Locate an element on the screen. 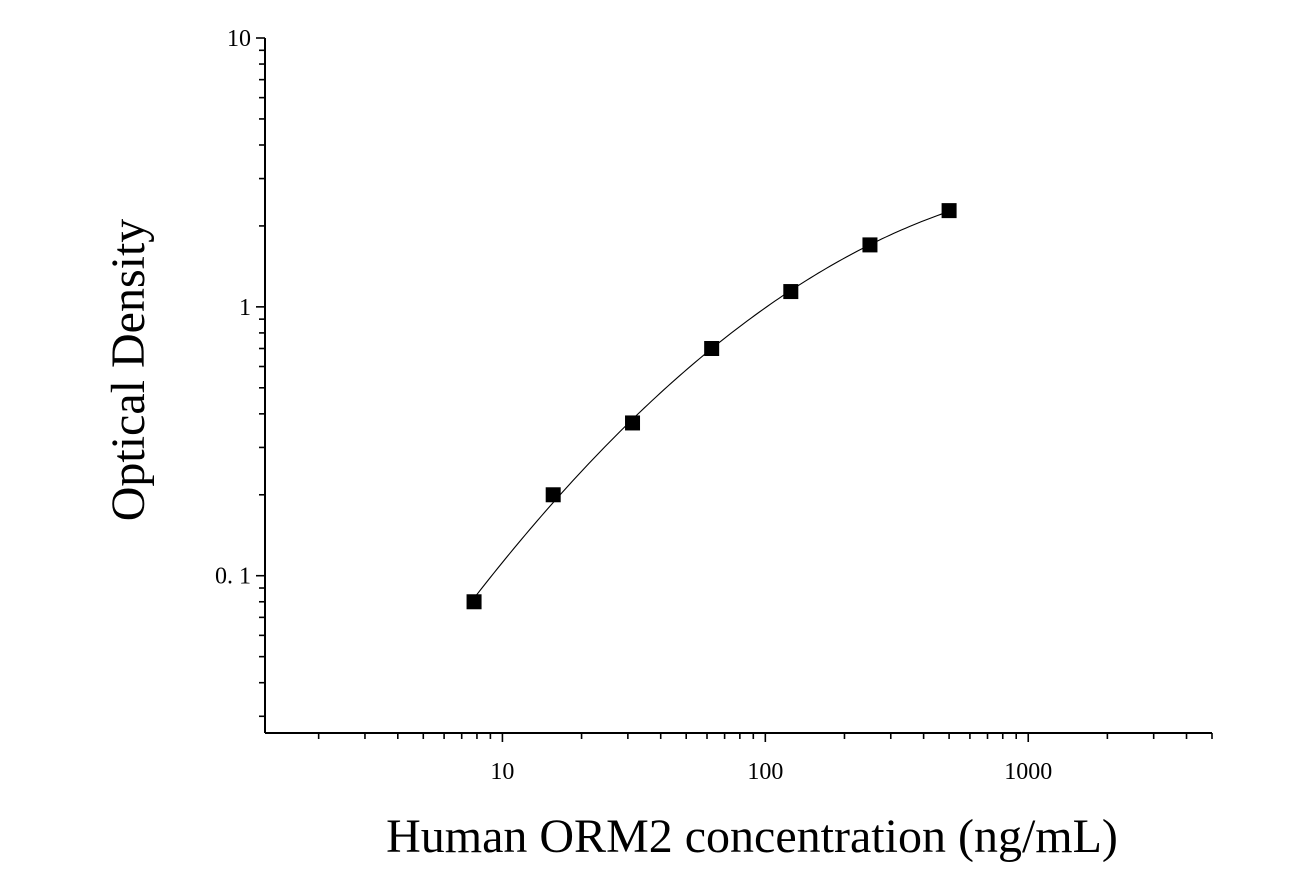 This screenshot has height=881, width=1315. y-tick-label: 0. 1 is located at coordinates (233, 577).